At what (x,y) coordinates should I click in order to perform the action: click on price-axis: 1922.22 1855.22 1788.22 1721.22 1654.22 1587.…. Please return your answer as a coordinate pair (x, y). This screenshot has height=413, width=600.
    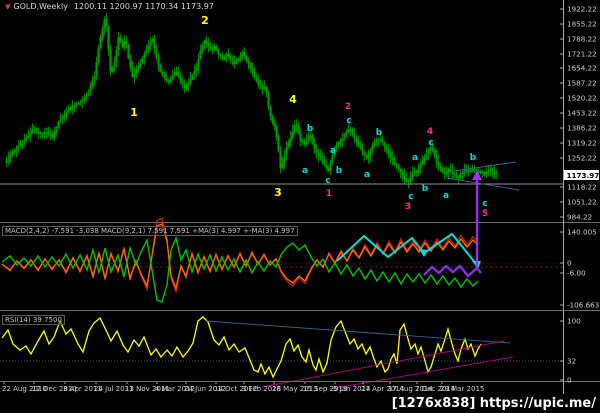
    Looking at the image, I should click on (579, 113).